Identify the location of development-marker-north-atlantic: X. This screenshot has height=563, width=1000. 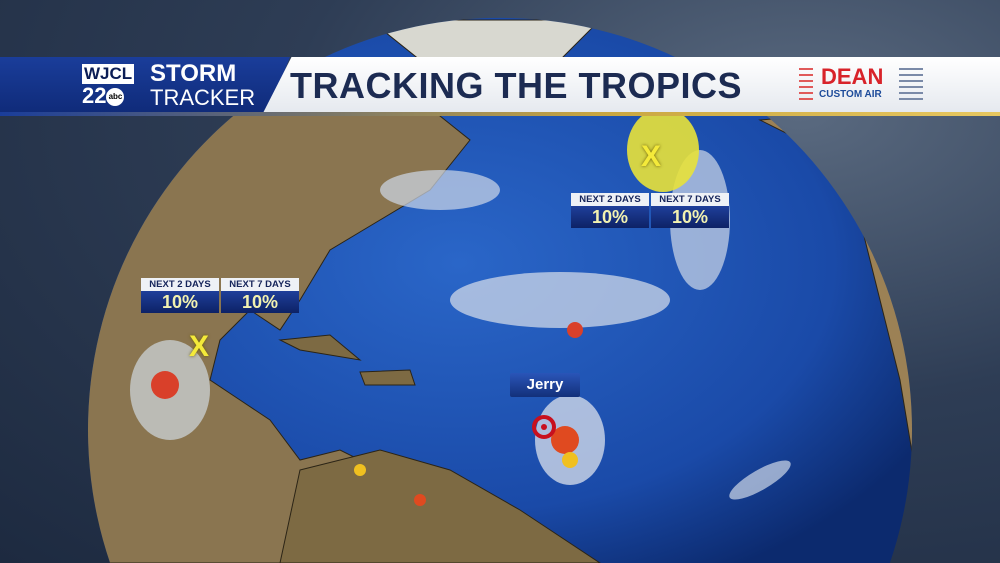
(651, 156).